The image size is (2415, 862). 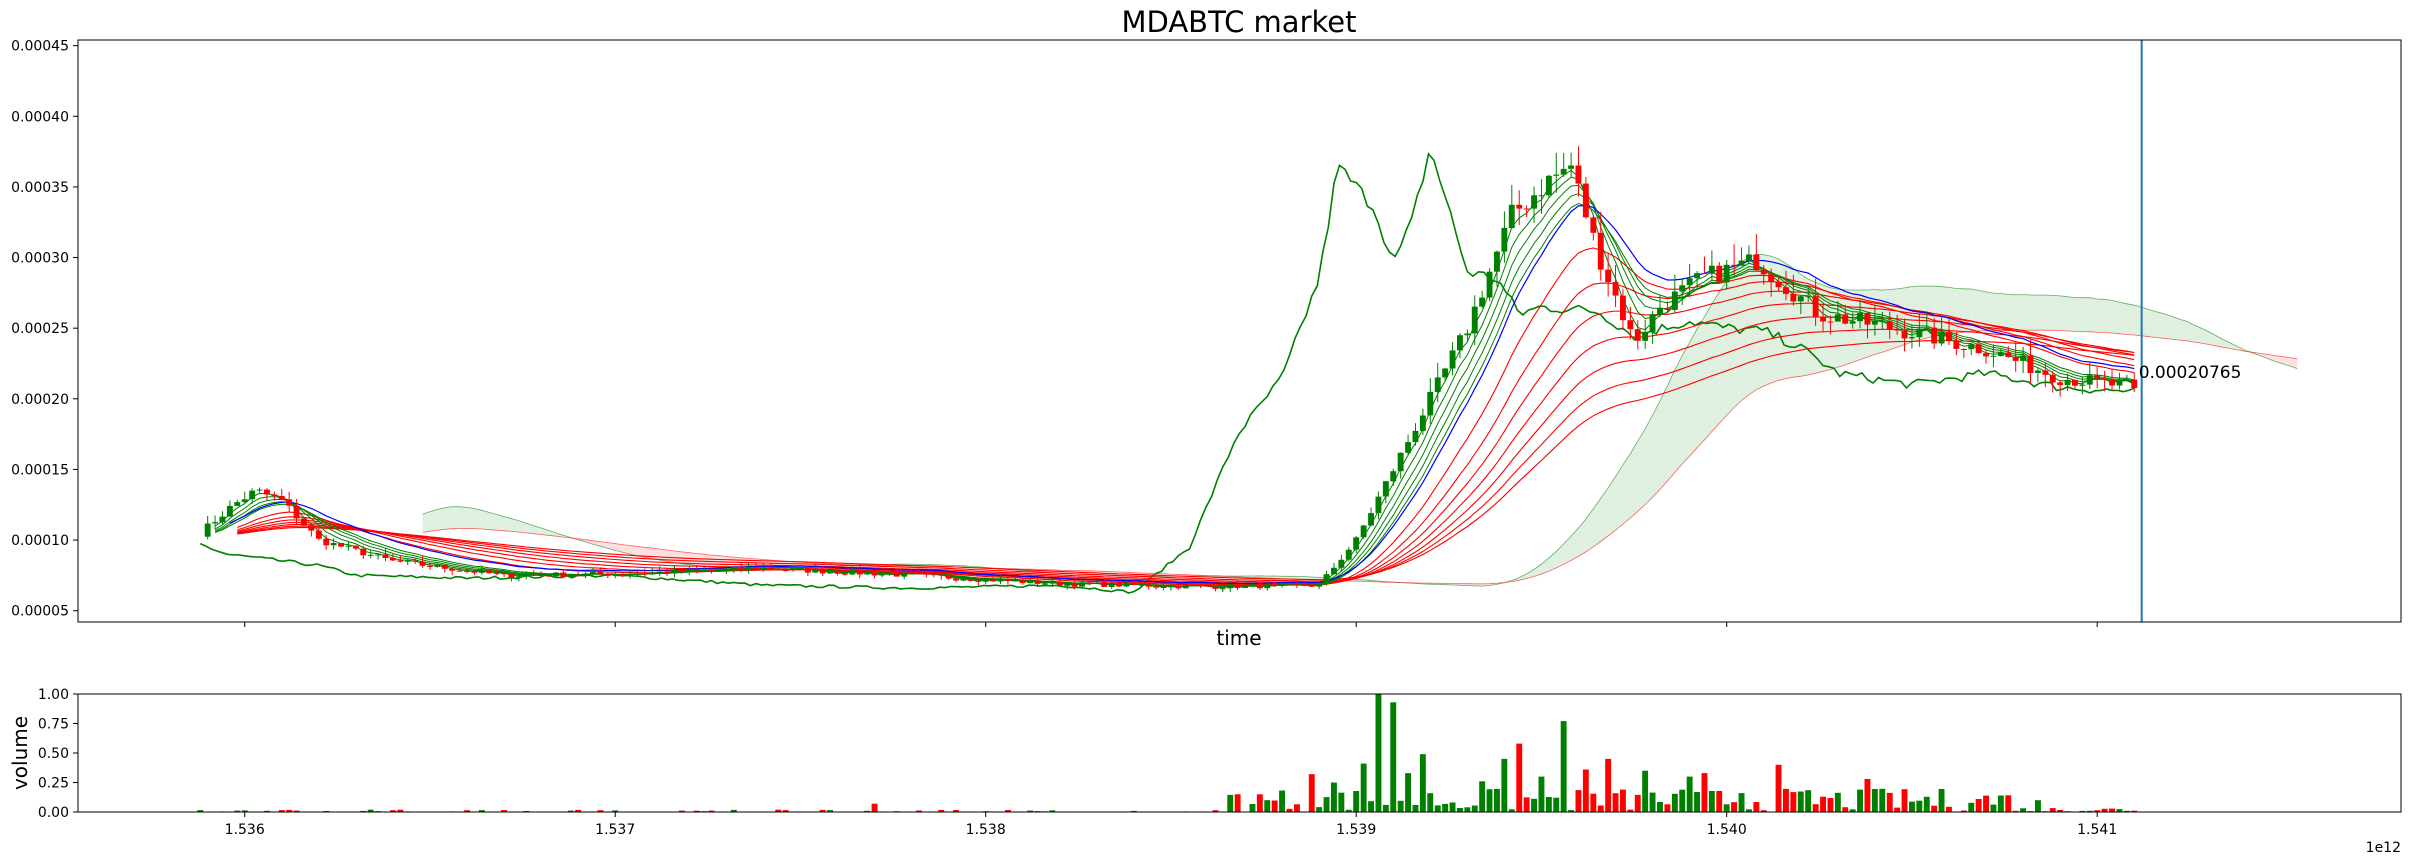 What do you see at coordinates (53, 784) in the screenshot?
I see `volume-y-tick-label: 0.25` at bounding box center [53, 784].